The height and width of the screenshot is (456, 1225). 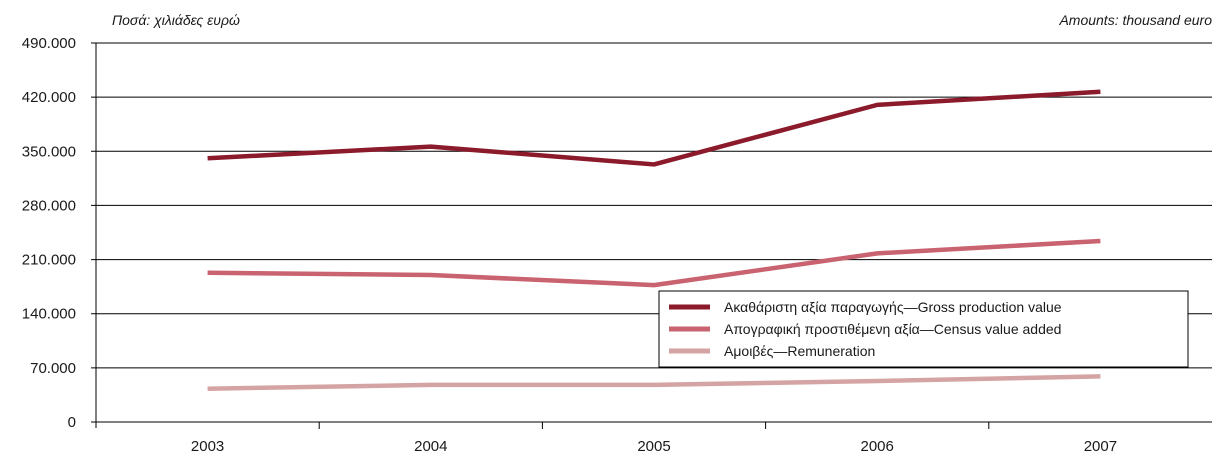 What do you see at coordinates (49, 151) in the screenshot?
I see `y-tick-label: 350.000` at bounding box center [49, 151].